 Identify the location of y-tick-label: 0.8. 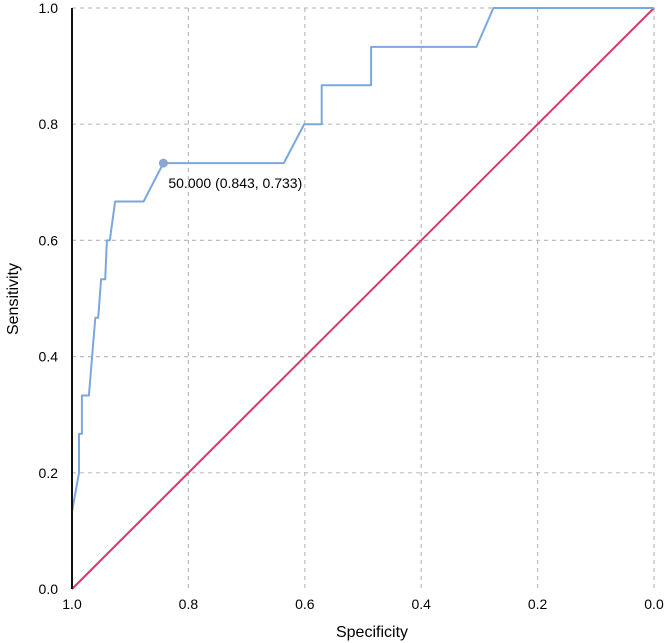
(49, 124).